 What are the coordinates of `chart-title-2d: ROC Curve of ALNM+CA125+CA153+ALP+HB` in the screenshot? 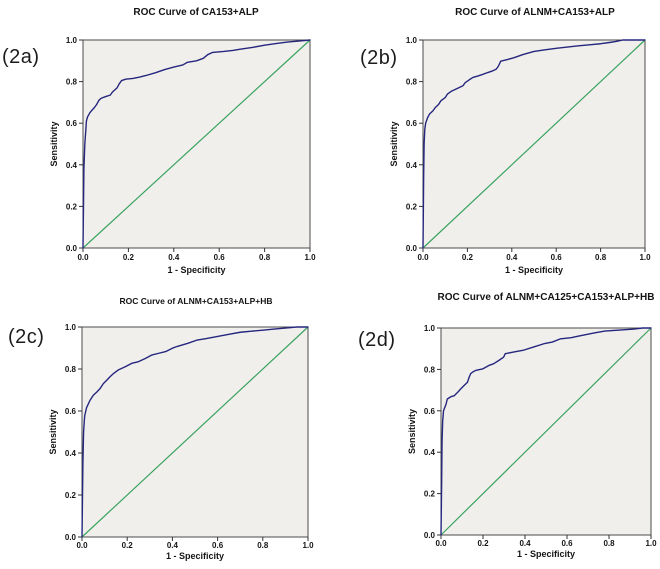 It's located at (546, 297).